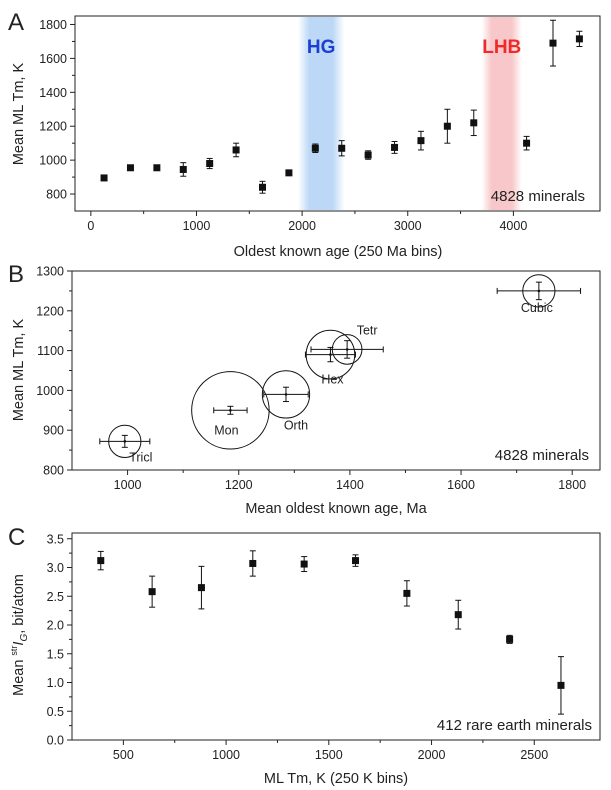 This screenshot has width=611, height=790. Describe the element at coordinates (572, 485) in the screenshot. I see `x-tick-label: 1800` at that location.